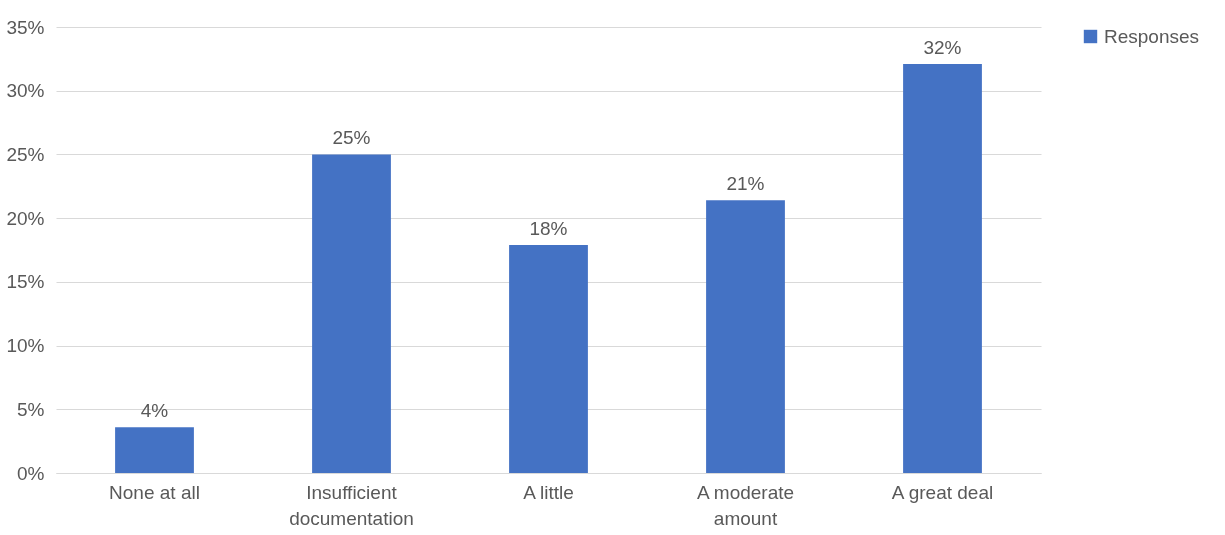 The height and width of the screenshot is (535, 1225). I want to click on y-tick-label: 10%, so click(25, 346).